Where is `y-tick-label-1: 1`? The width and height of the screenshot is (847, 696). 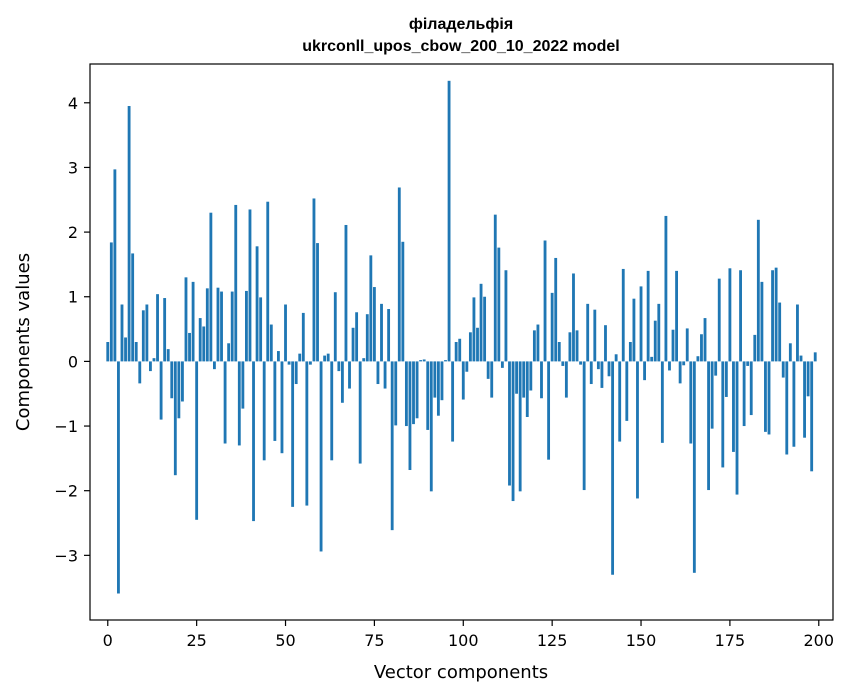 y-tick-label-1: 1 is located at coordinates (73, 297).